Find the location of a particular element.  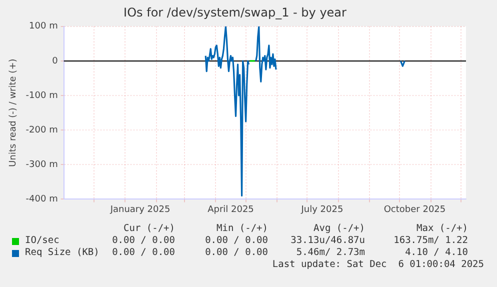

y-tick-label: 0 is located at coordinates (55, 61).